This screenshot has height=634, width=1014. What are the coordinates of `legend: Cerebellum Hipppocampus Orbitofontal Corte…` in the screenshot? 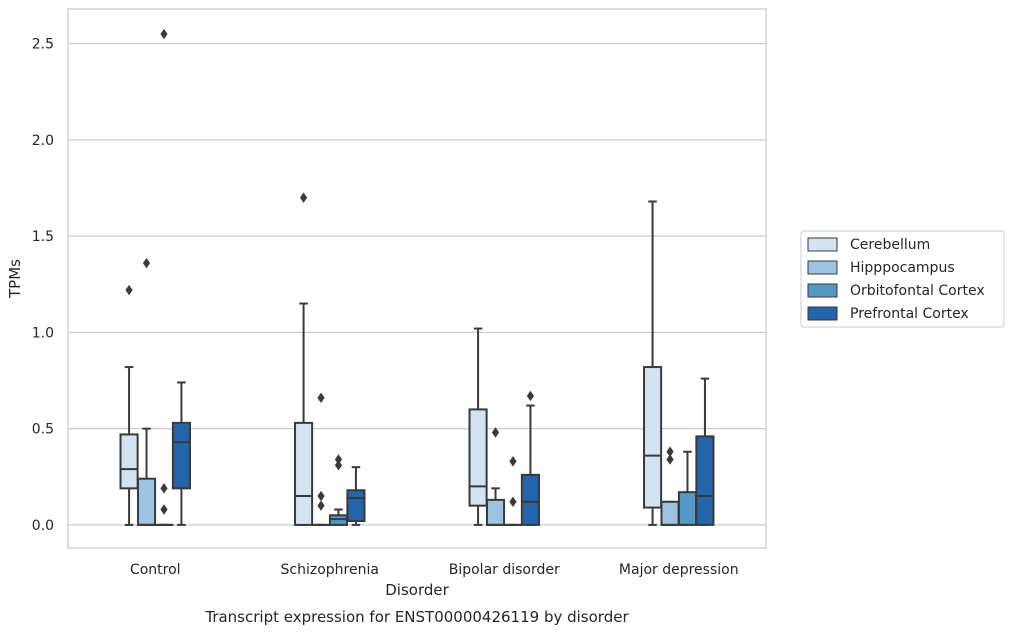 It's located at (902, 279).